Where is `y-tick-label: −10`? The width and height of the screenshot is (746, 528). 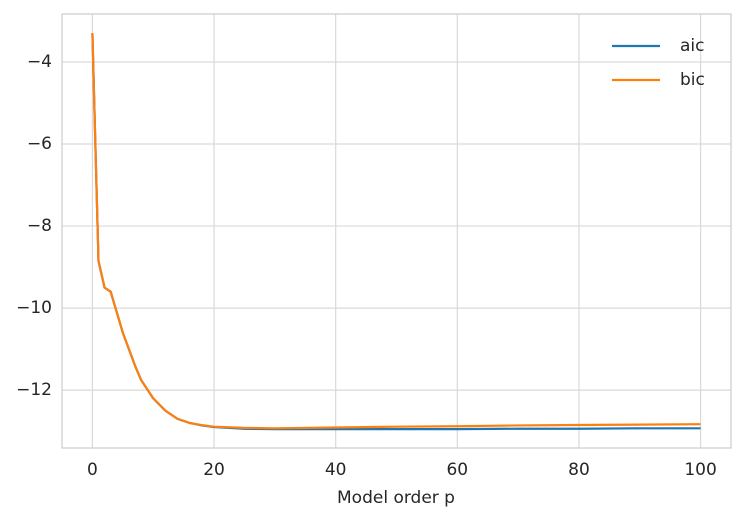
y-tick-label: −10 is located at coordinates (34, 308).